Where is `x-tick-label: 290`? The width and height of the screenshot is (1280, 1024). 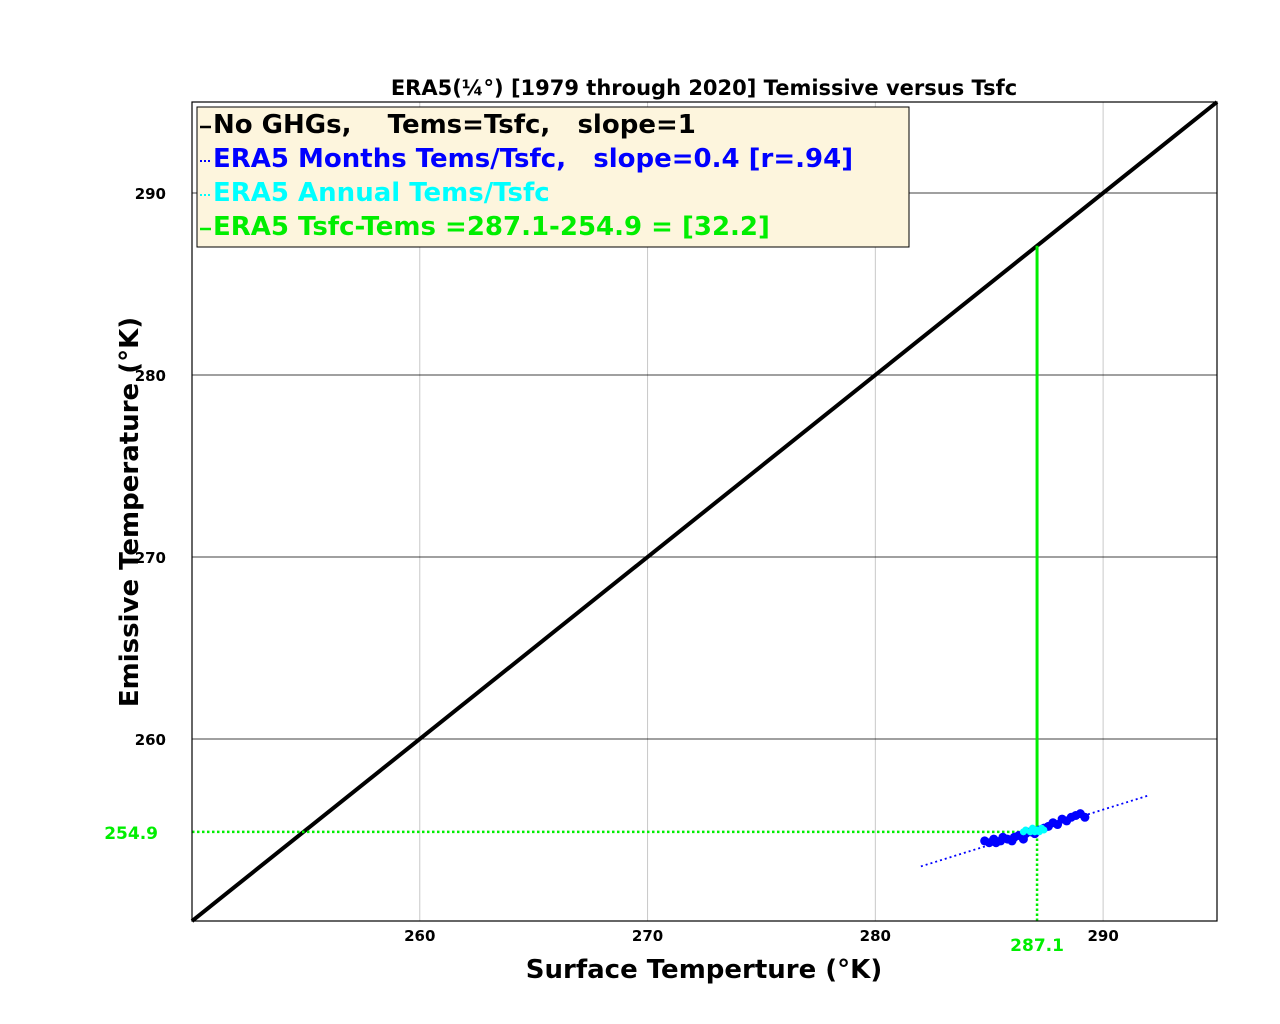 x-tick-label: 290 is located at coordinates (1102, 936).